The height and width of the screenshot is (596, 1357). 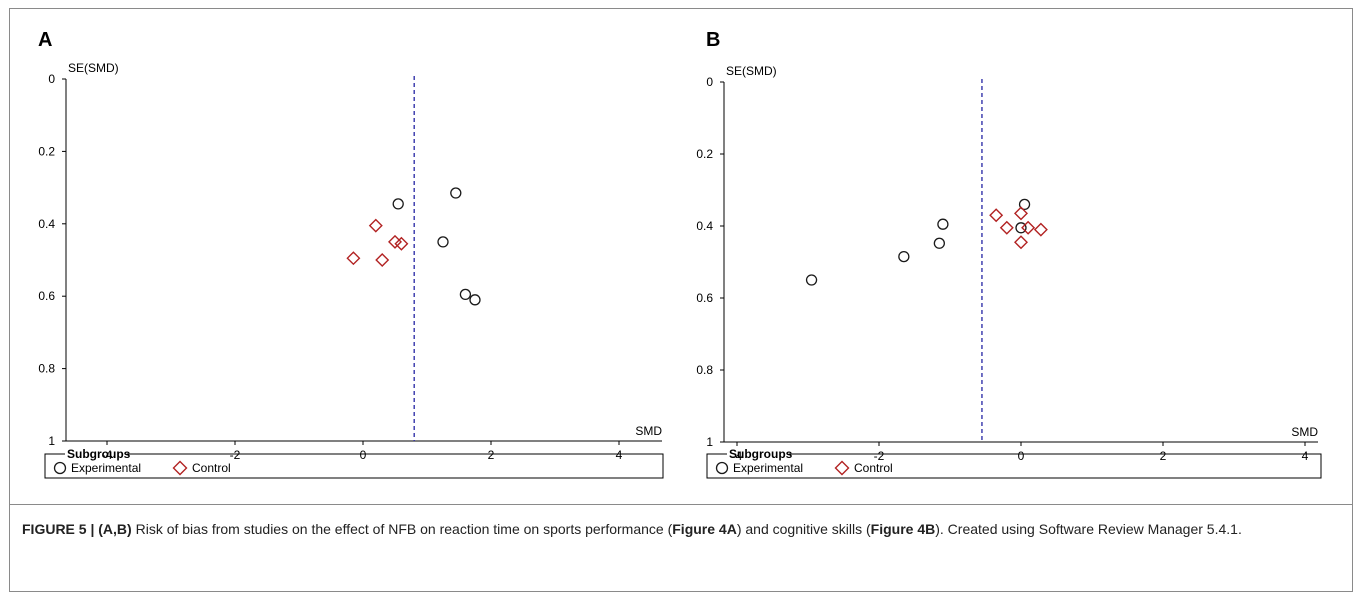 I want to click on panel-b-y-axis-title: SE(SMD), so click(x=751, y=71).